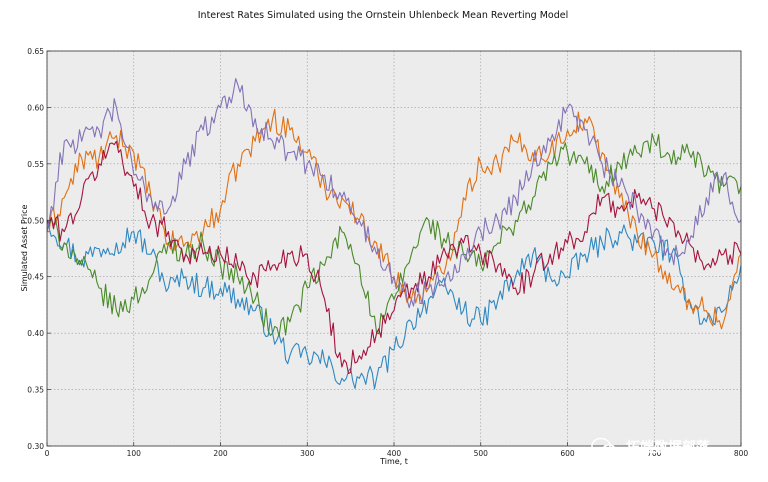  Describe the element at coordinates (35, 107) in the screenshot. I see `y-tick-label: 0.60` at that location.